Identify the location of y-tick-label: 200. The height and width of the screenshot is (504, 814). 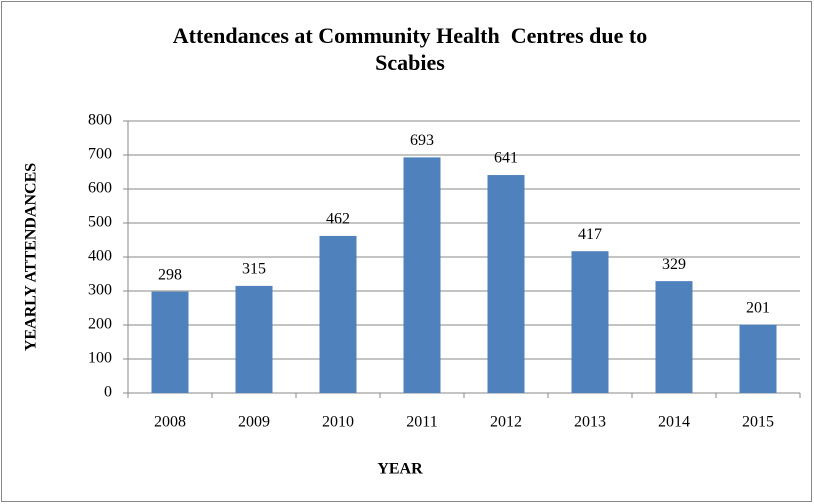
(100, 324).